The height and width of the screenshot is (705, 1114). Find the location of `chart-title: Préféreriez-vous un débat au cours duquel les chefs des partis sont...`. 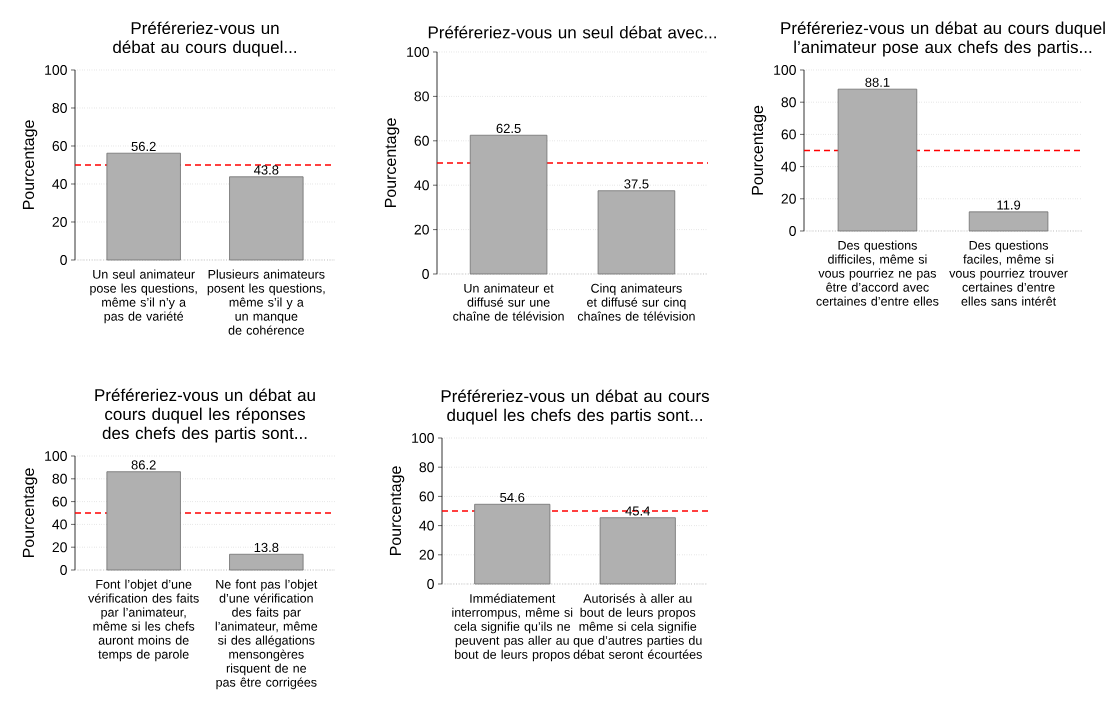

chart-title: Préféreriez-vous un débat au cours duquel les chefs des partis sont... is located at coordinates (575, 407).